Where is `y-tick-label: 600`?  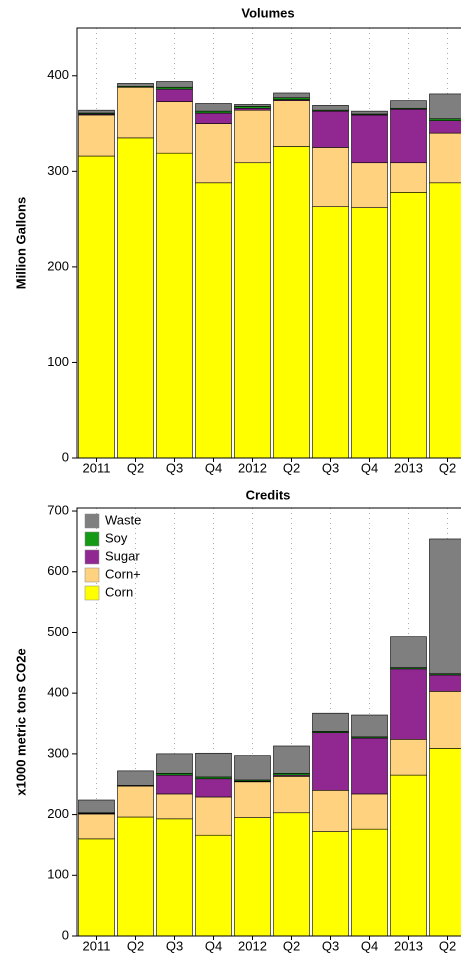 y-tick-label: 600 is located at coordinates (58, 570).